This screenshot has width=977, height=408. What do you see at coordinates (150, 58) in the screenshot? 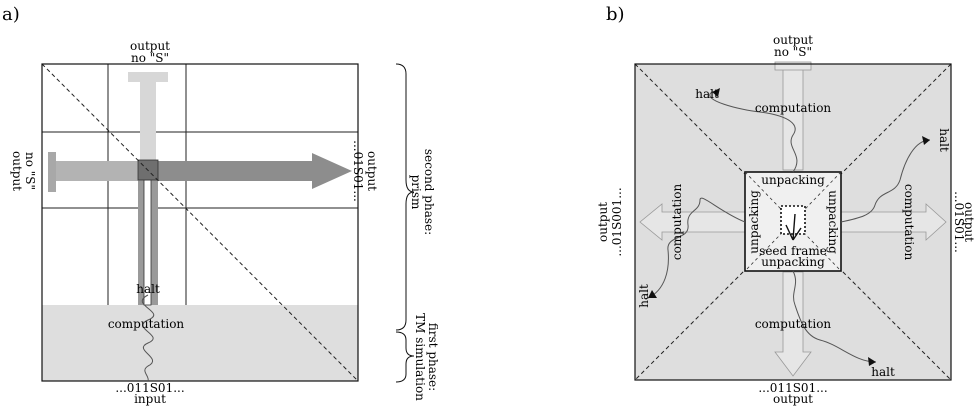
I see `top-output-sub: no "S"` at bounding box center [150, 58].